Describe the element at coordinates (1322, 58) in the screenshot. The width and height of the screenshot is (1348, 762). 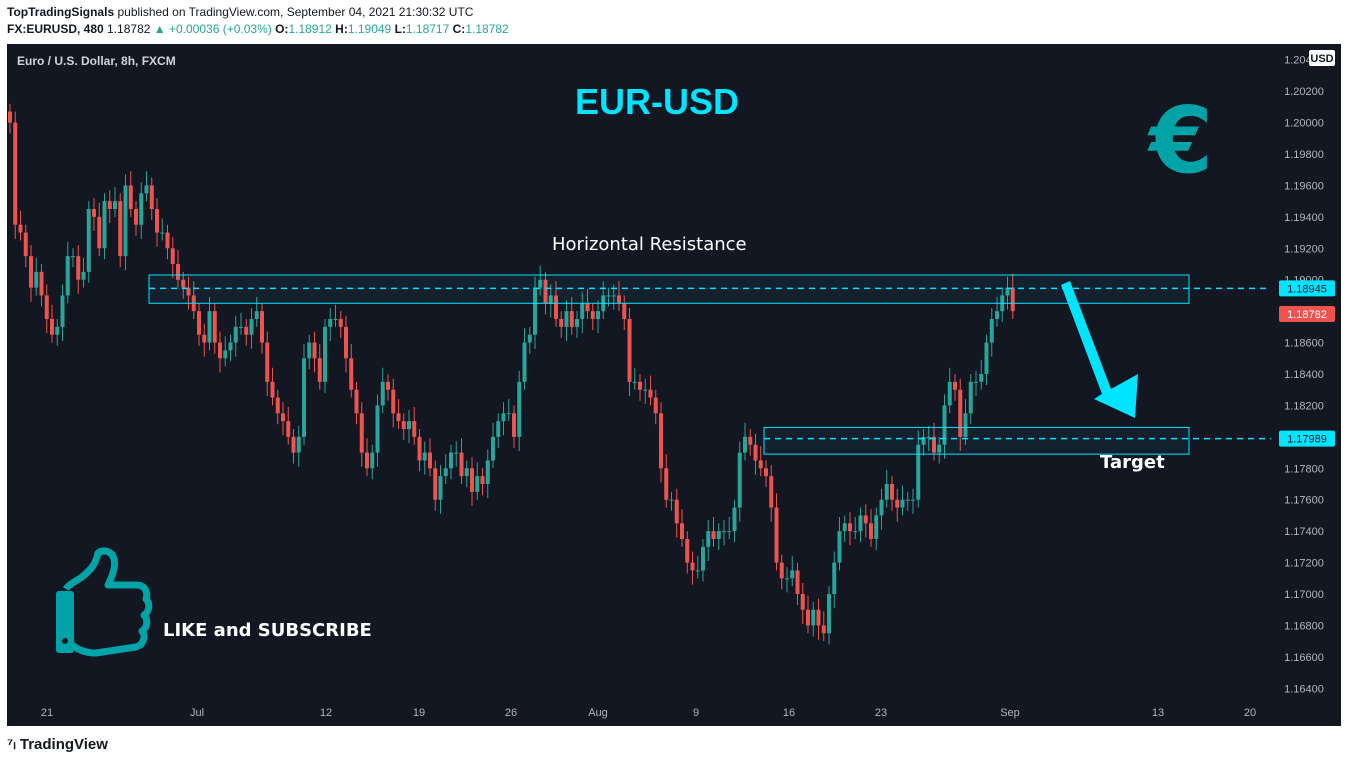
I see `unit-badge` at that location.